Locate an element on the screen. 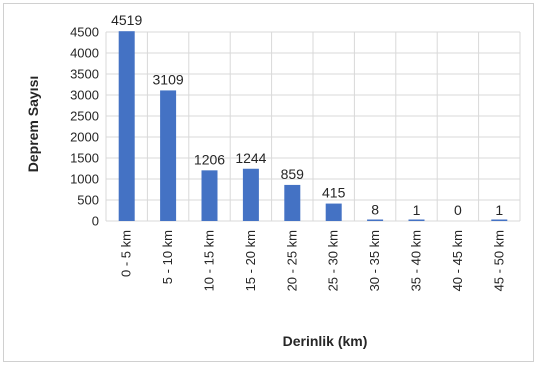 This screenshot has width=539, height=367. y-tick-label: 3500 is located at coordinates (84, 74).